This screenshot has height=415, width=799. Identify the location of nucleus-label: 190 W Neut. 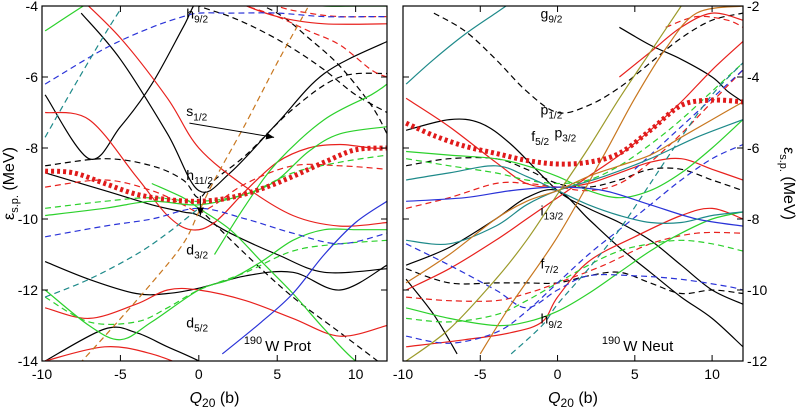
(638, 345).